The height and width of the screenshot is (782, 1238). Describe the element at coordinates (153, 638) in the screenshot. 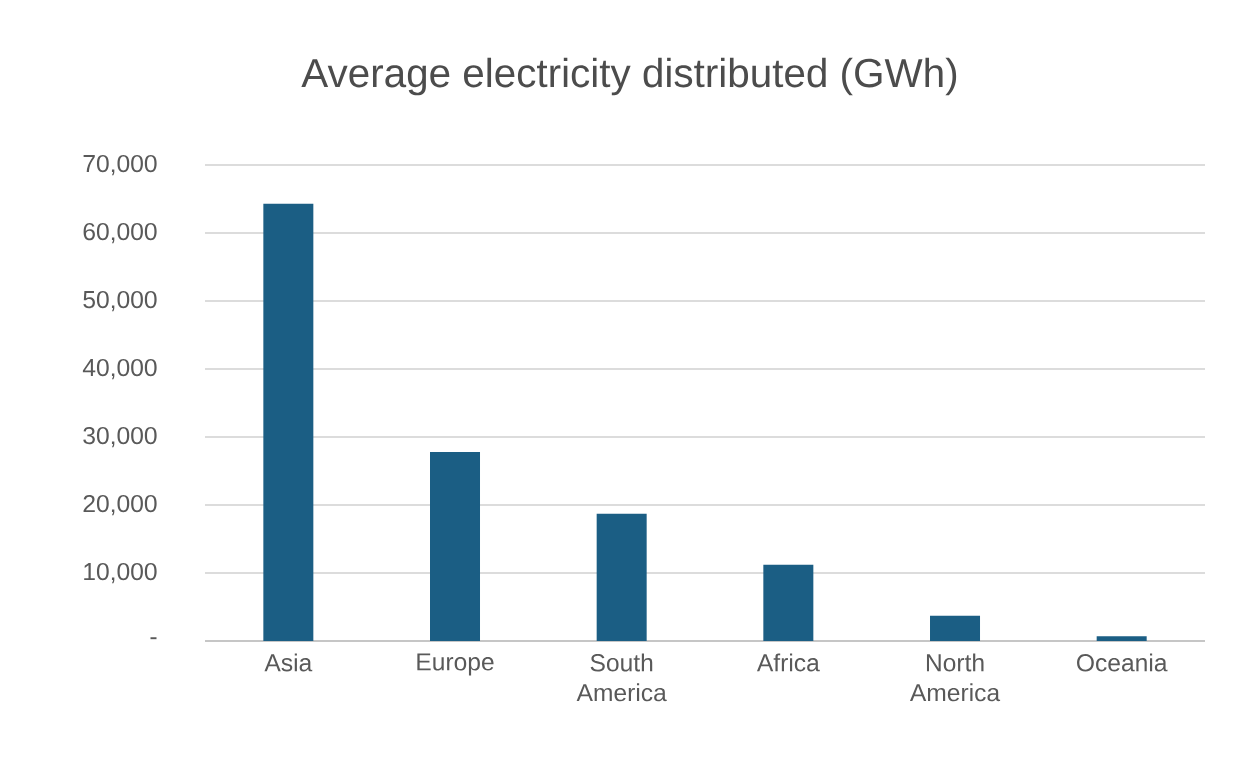

I see `y-tick-label: -` at that location.